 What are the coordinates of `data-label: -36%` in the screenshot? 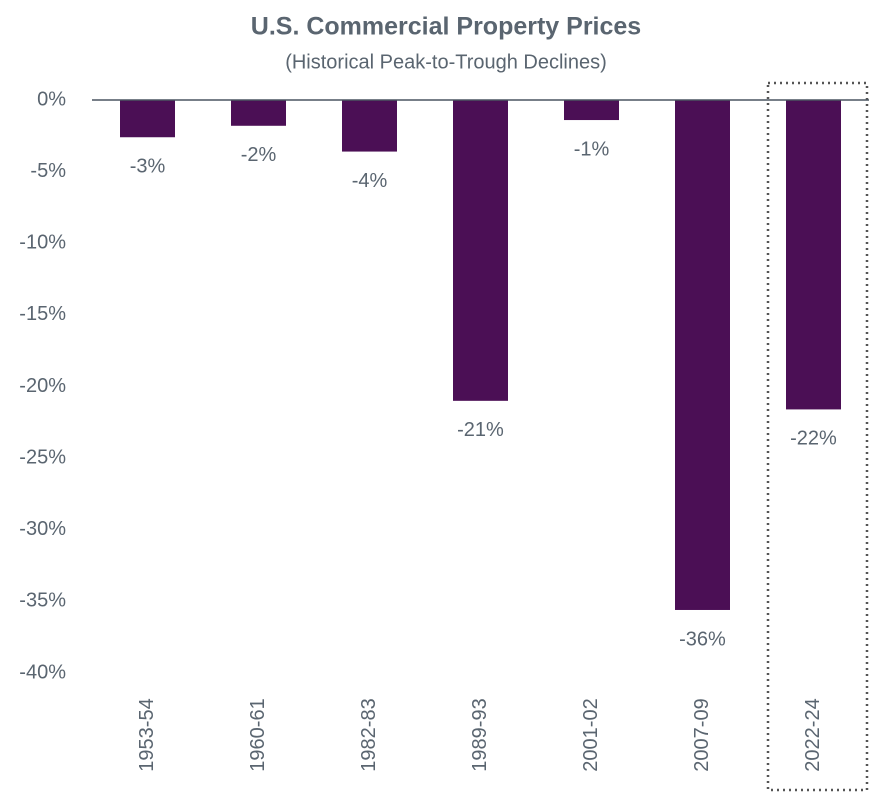 It's located at (702, 639).